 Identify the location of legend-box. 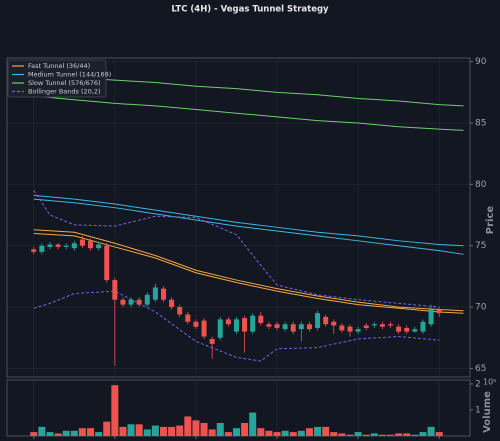
(57, 78).